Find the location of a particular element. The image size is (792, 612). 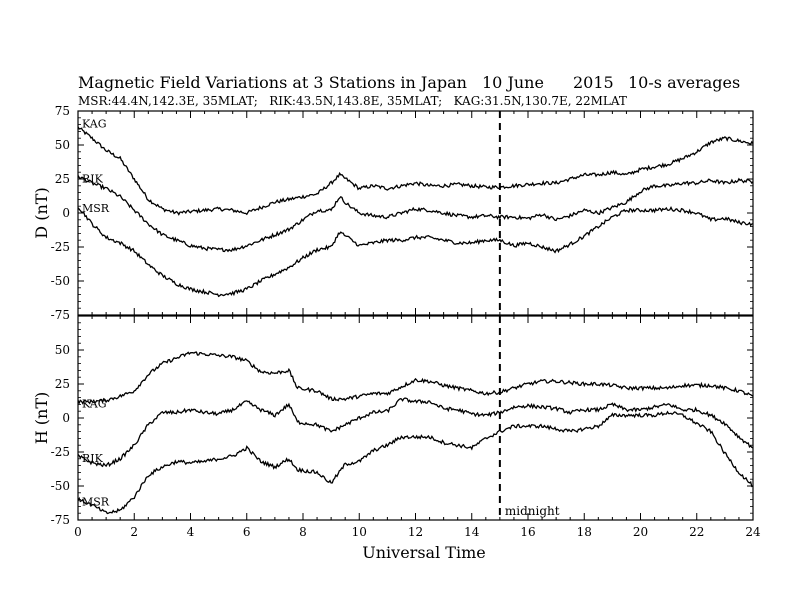

chart-averaging: 10-s averages is located at coordinates (684, 82).